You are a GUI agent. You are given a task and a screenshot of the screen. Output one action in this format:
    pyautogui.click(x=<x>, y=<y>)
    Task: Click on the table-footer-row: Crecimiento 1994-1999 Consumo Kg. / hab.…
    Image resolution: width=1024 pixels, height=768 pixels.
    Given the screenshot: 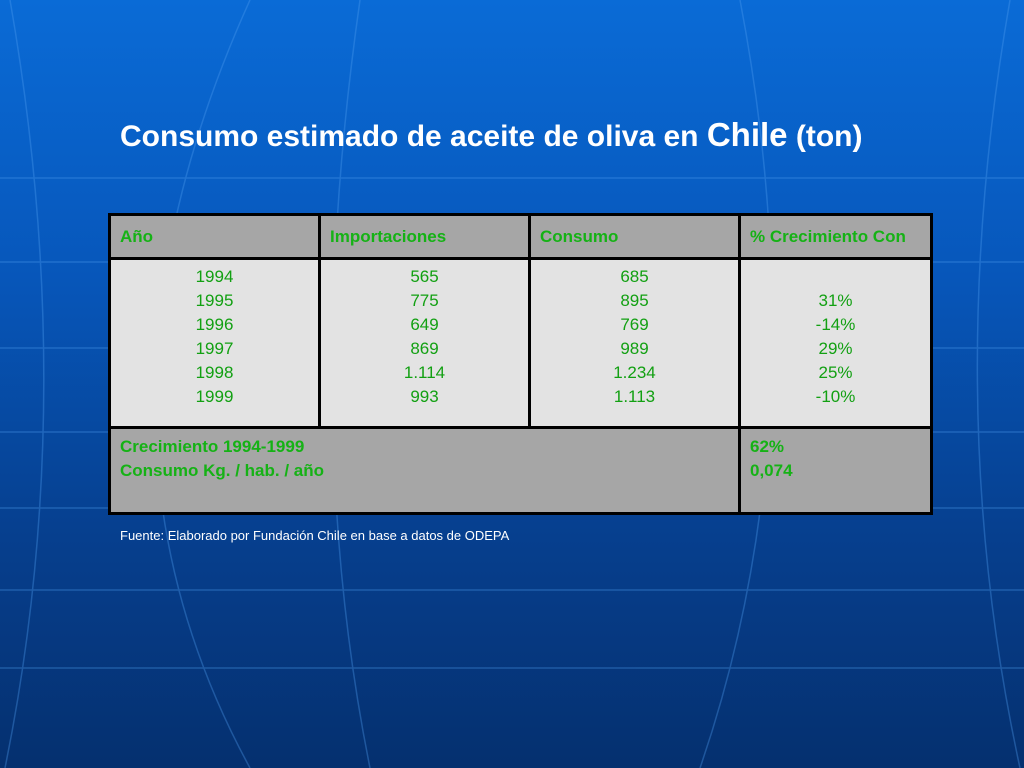 What is the action you would take?
    pyautogui.click(x=520, y=470)
    